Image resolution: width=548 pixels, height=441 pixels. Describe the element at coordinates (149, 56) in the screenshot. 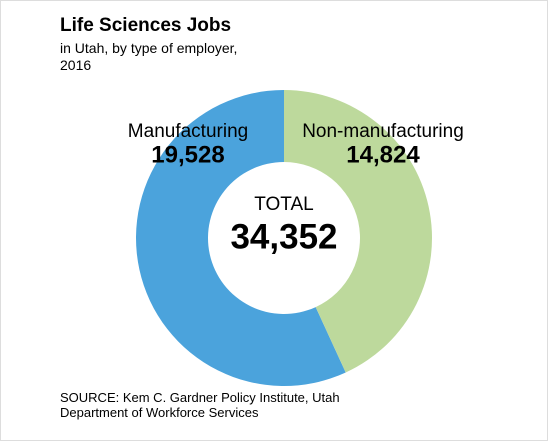

I see `chart-subtitle: in Utah, by type of employer, 2016` at that location.